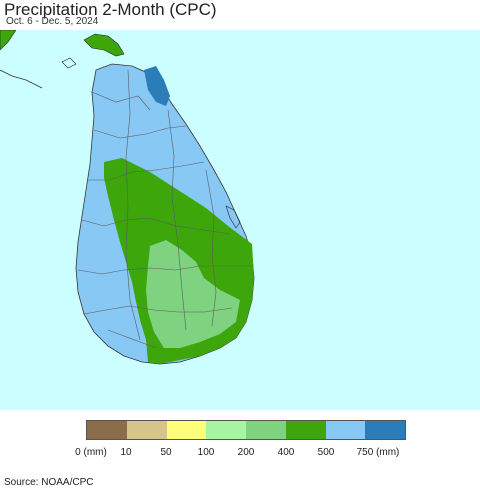  What do you see at coordinates (166, 452) in the screenshot?
I see `legend-label-2: 50` at bounding box center [166, 452].